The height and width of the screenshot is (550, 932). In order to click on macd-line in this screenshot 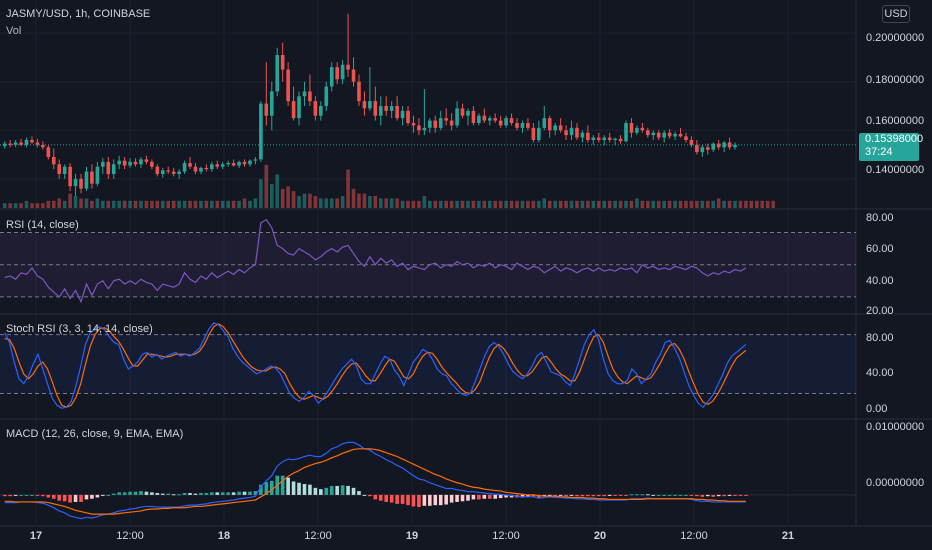, I will do `click(375, 480)`.